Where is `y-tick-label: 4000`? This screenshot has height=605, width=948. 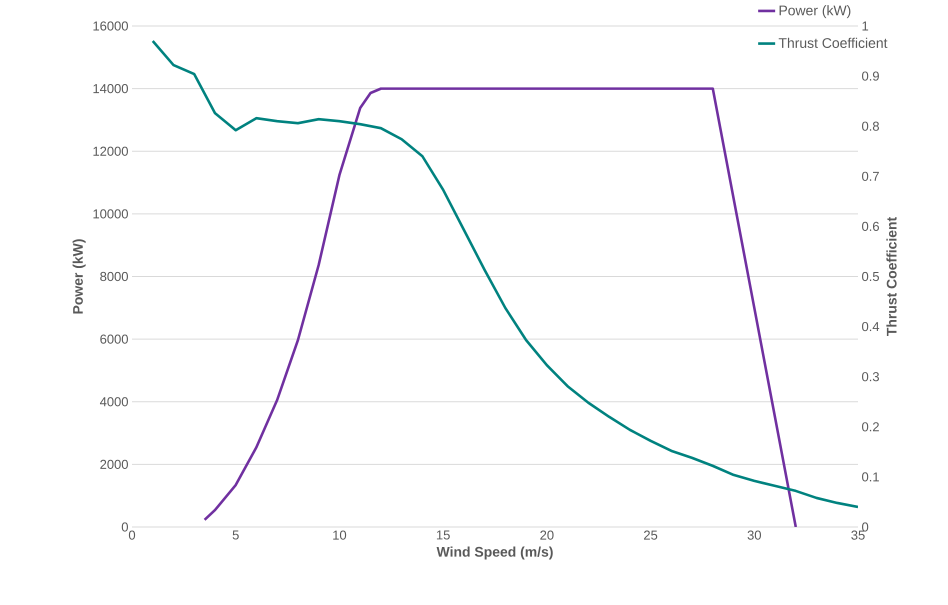
y-tick-label: 4000 is located at coordinates (114, 401).